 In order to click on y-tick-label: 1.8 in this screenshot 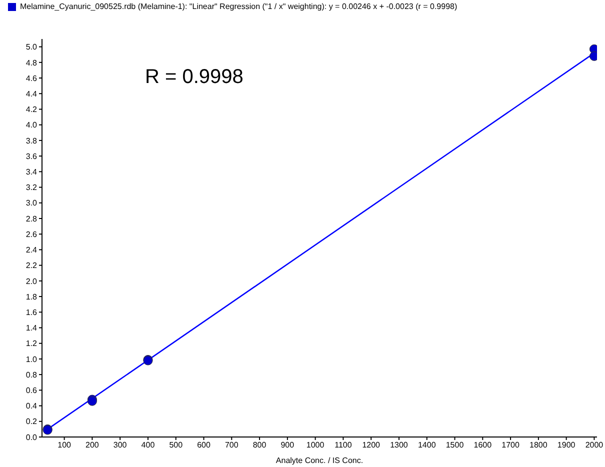, I will do `click(32, 297)`.